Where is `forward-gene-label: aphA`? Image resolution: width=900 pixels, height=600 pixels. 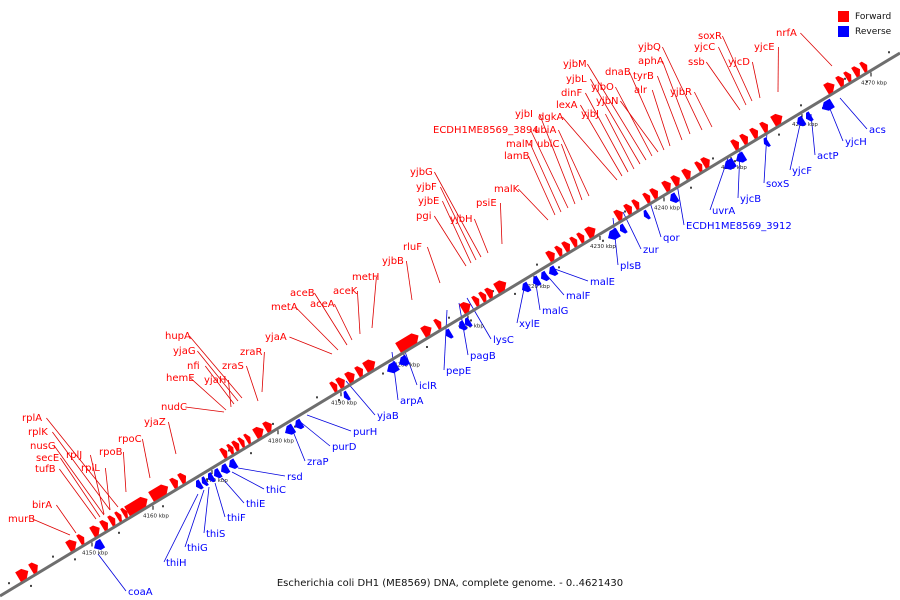
forward-gene-label: aphA is located at coordinates (651, 61).